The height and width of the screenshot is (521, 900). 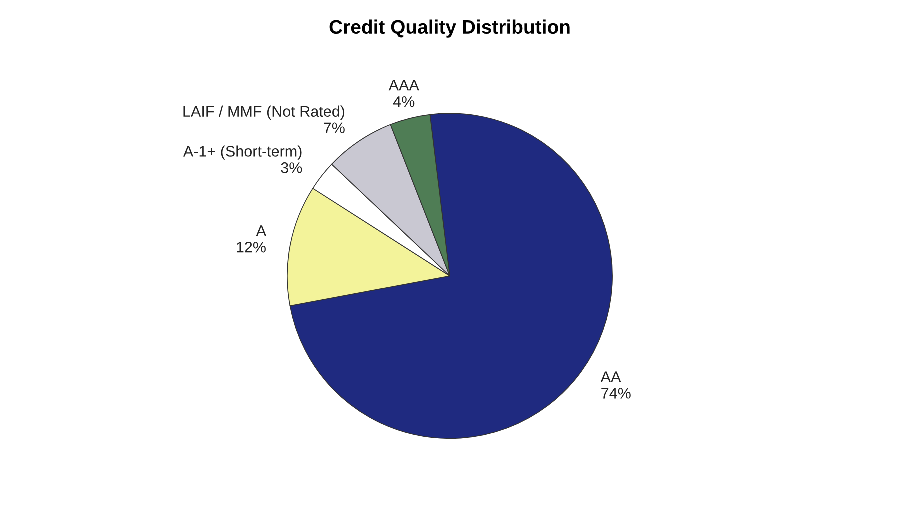 I want to click on data-label: 74%, so click(x=616, y=393).